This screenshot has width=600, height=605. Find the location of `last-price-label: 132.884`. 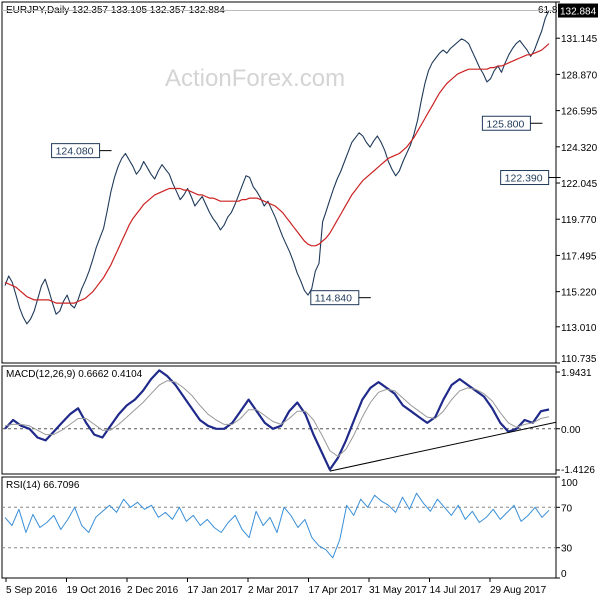

last-price-label: 132.884 is located at coordinates (578, 12).